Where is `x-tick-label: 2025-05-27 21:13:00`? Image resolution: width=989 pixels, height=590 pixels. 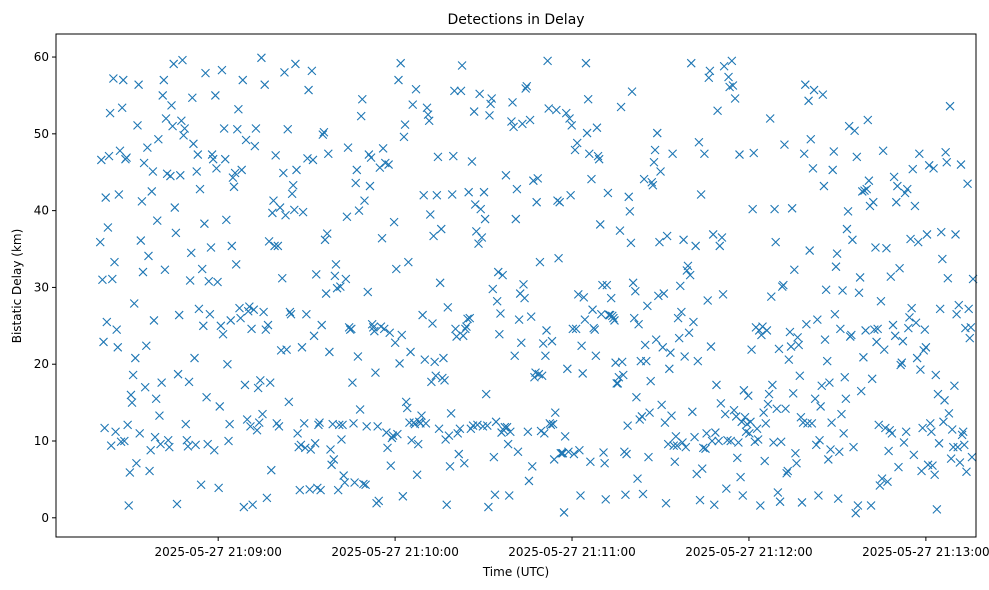 x-tick-label: 2025-05-27 21:13:00 is located at coordinates (925, 552).